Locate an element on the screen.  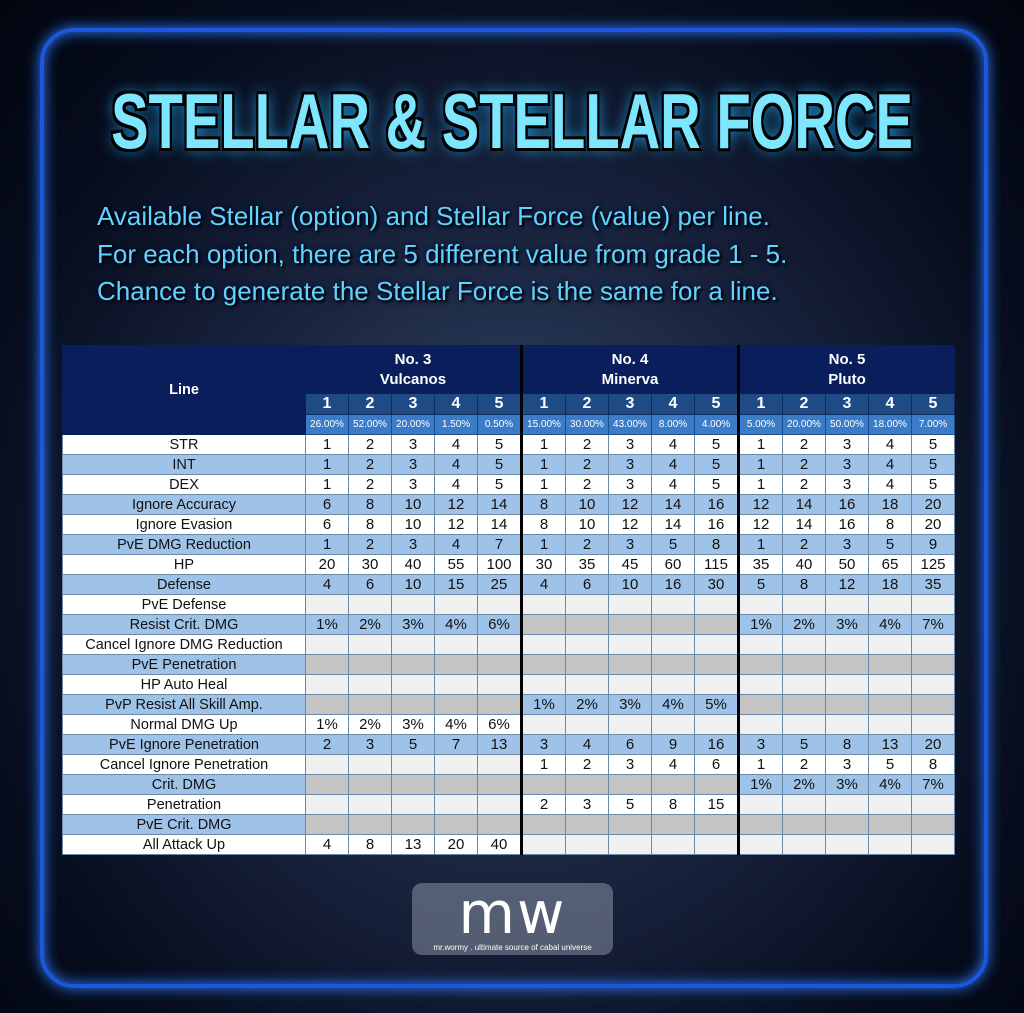
value-cell: 16 is located at coordinates (847, 504).